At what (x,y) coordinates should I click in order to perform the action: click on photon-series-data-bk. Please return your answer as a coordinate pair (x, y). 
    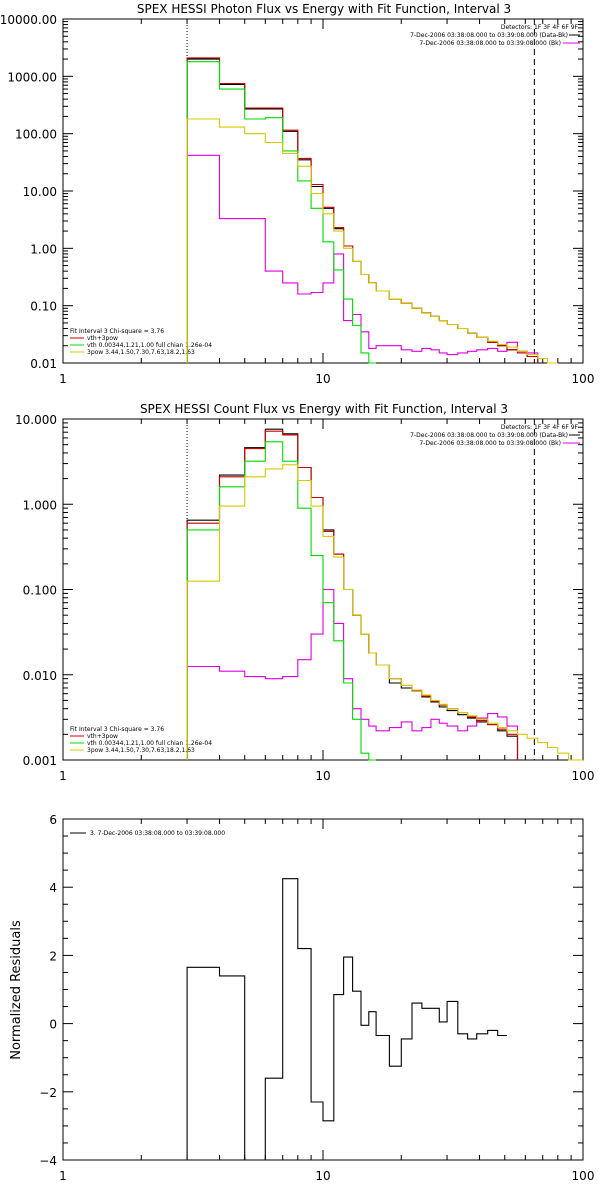
    Looking at the image, I should click on (362, 210).